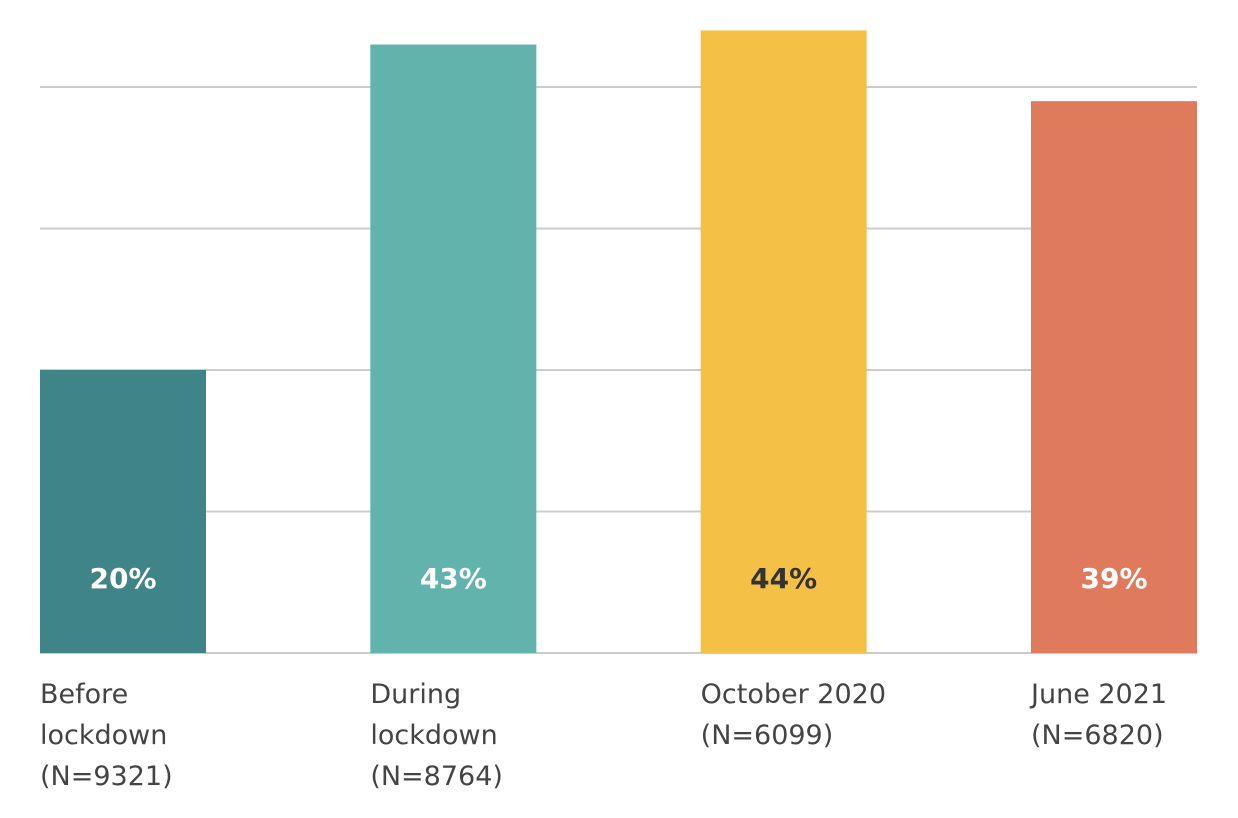  What do you see at coordinates (783, 578) in the screenshot?
I see `value-label-2: 44%` at bounding box center [783, 578].